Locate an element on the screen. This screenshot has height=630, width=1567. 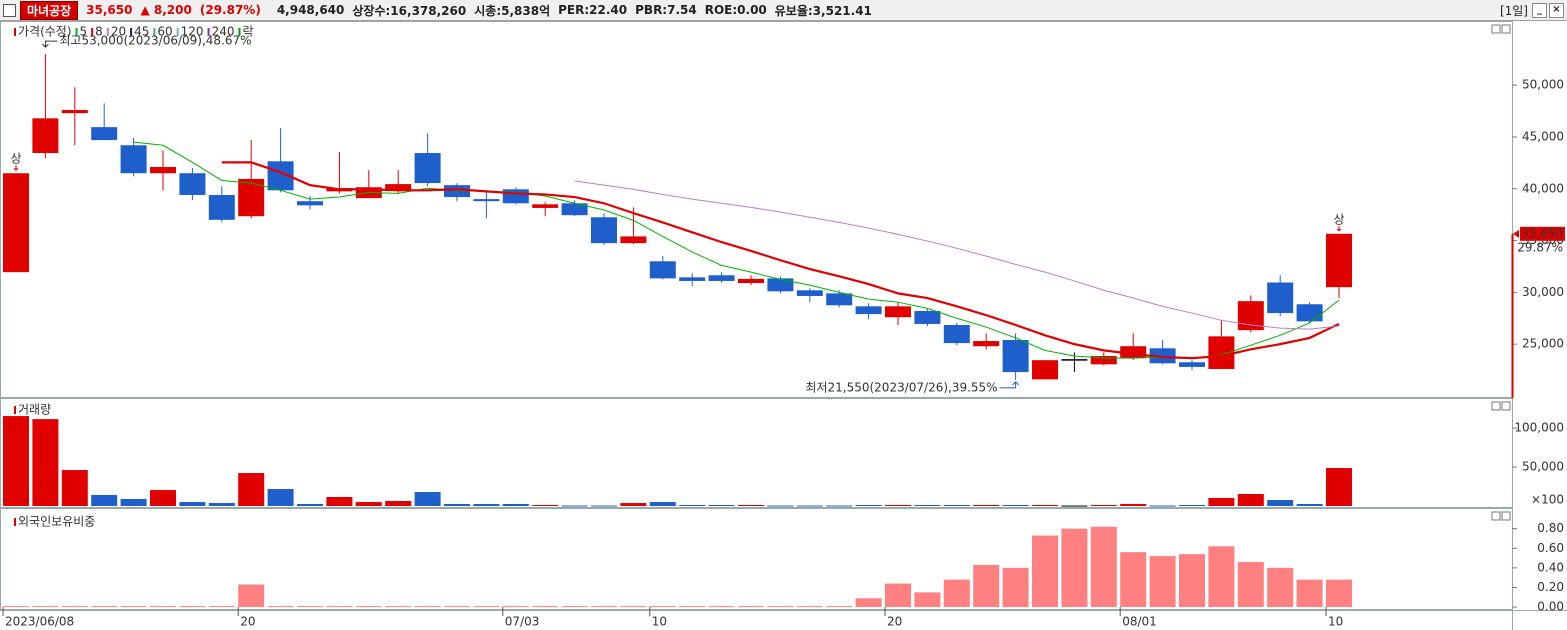
y-tick-label: 0.00 is located at coordinates (1550, 607).